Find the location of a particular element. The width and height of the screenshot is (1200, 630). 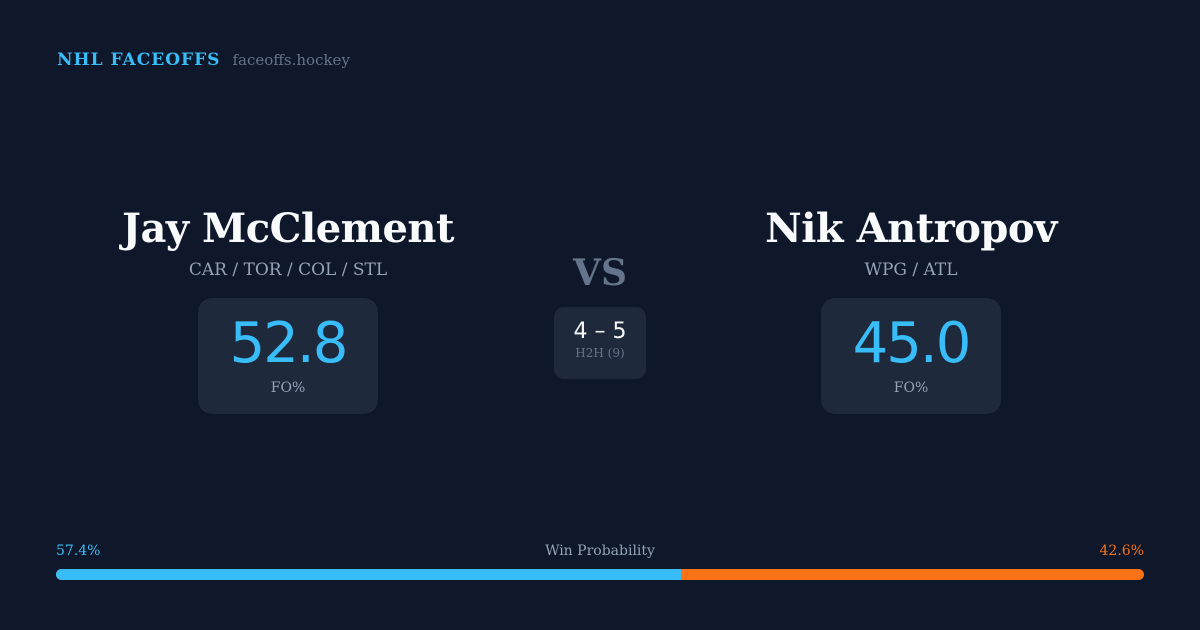

h2h-score: 4 – 5 is located at coordinates (600, 331).